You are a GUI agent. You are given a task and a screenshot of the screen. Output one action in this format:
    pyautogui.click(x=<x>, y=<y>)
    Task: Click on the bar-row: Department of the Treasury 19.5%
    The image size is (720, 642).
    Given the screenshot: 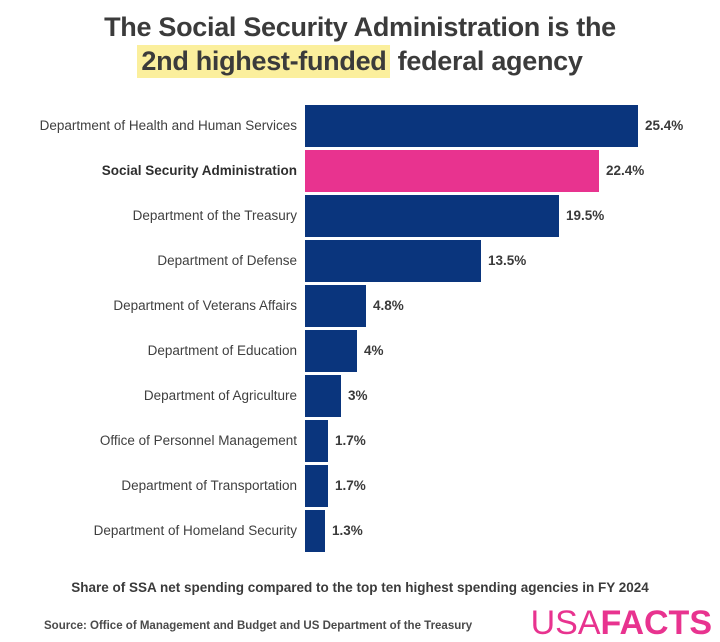 What is the action you would take?
    pyautogui.click(x=360, y=217)
    